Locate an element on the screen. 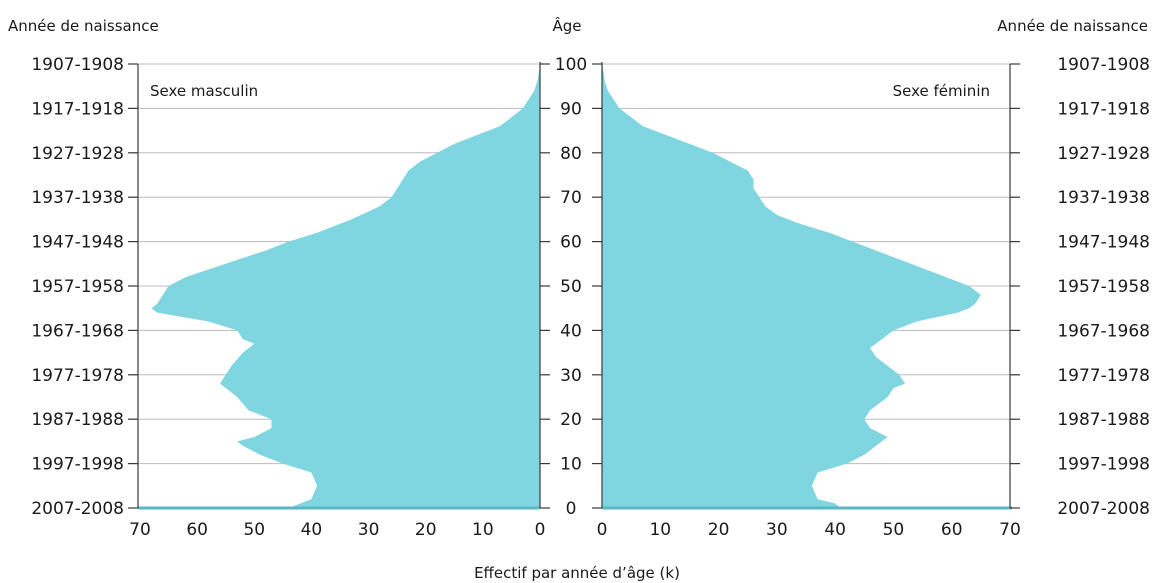  series-label-female: Sexe féminin is located at coordinates (941, 91).